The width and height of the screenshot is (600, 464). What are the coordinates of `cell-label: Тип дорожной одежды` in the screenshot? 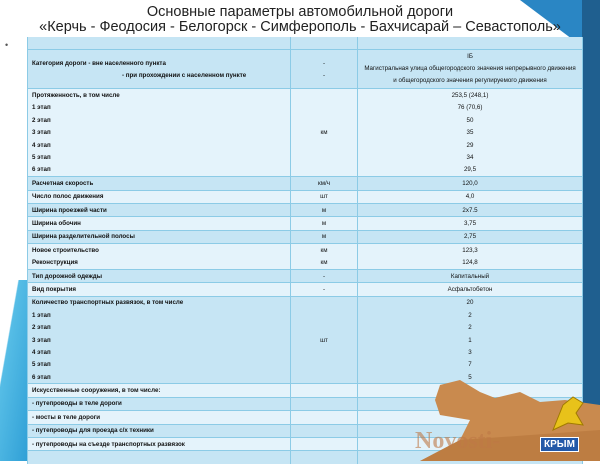 It's located at (159, 275).